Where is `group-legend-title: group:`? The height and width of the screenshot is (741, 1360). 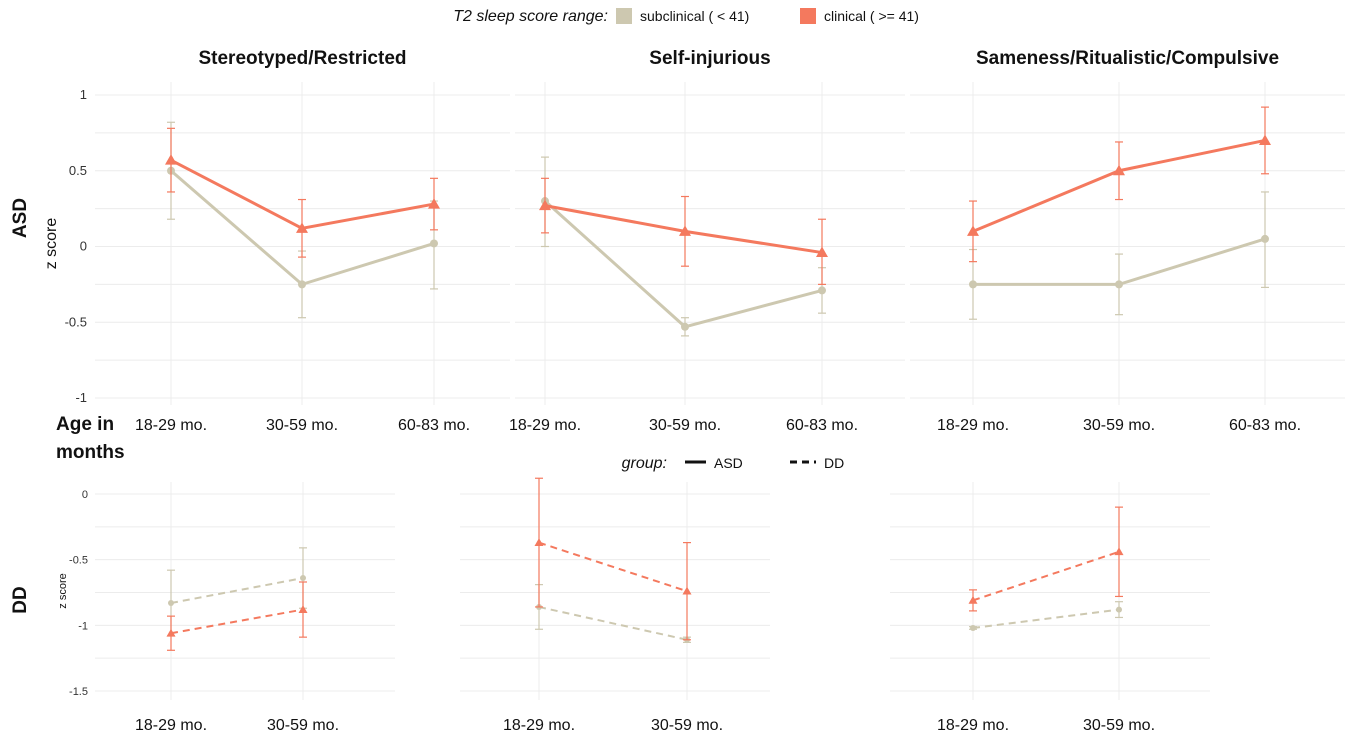
group-legend-title: group: is located at coordinates (644, 463).